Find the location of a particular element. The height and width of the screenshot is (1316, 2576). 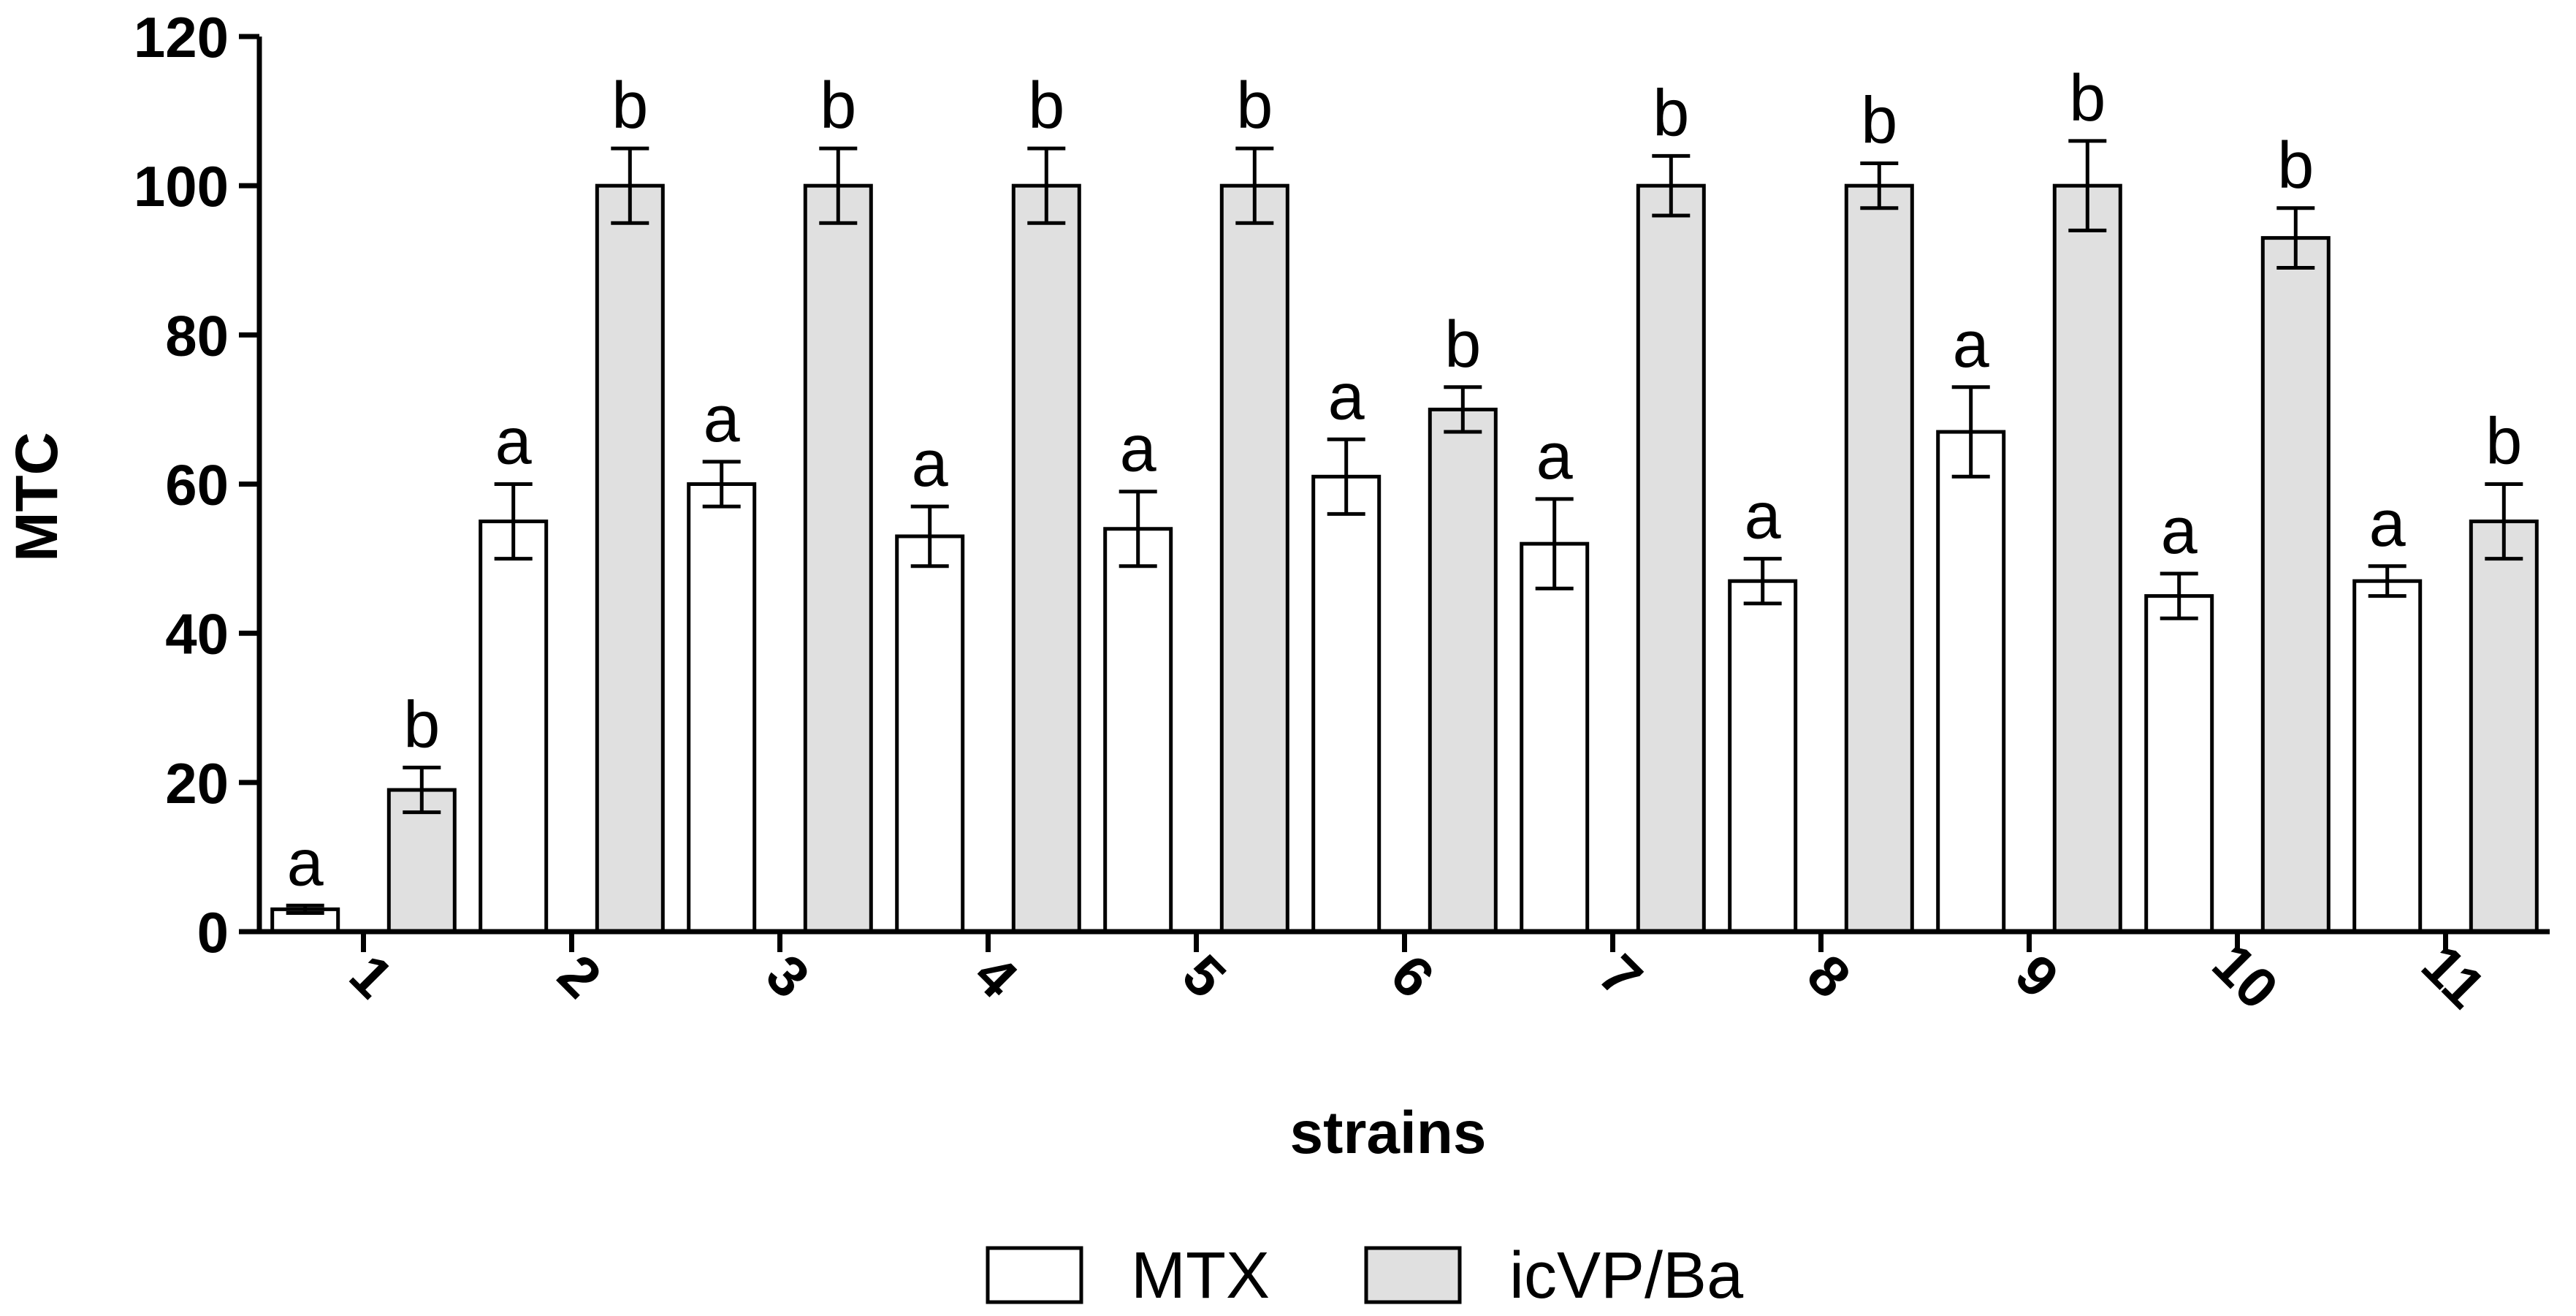

y-ticks: 0 20 40 60 80 100 120 is located at coordinates (197, 485).